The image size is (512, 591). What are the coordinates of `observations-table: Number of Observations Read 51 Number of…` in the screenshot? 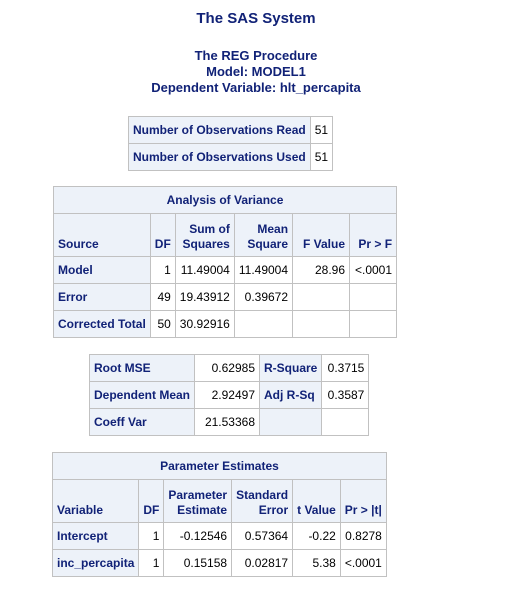 It's located at (231, 143).